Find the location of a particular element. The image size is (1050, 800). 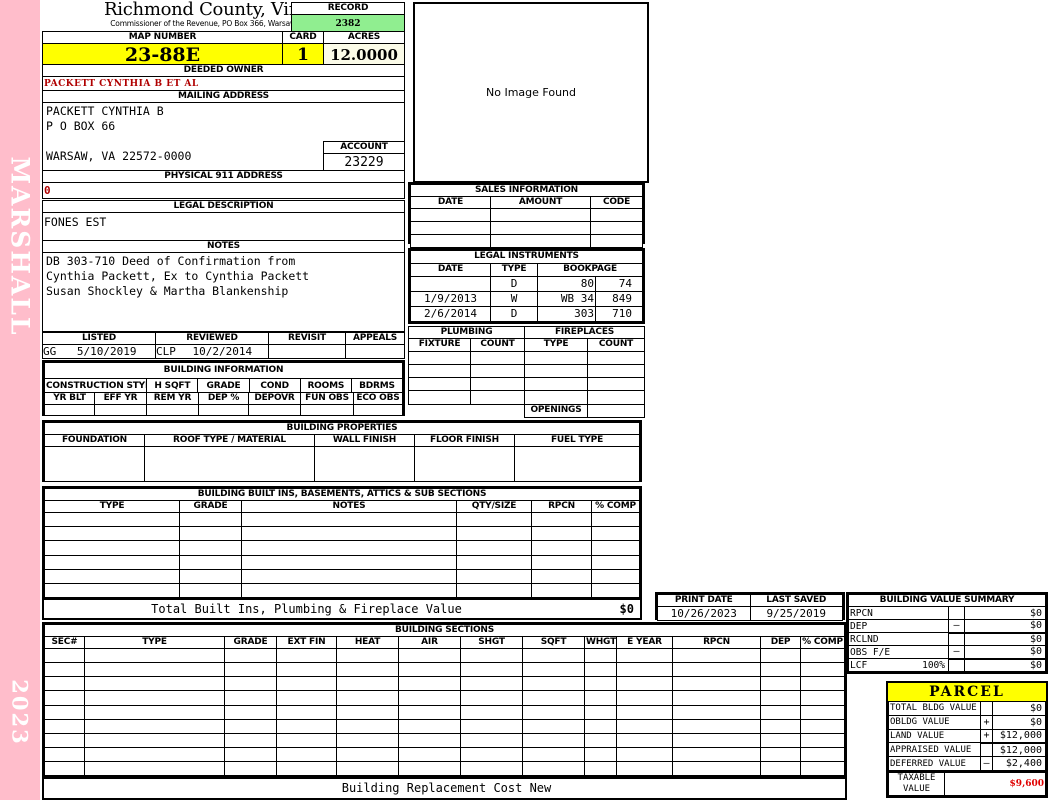

reviewed-cell: CLP 10/2/2014 is located at coordinates (212, 351).